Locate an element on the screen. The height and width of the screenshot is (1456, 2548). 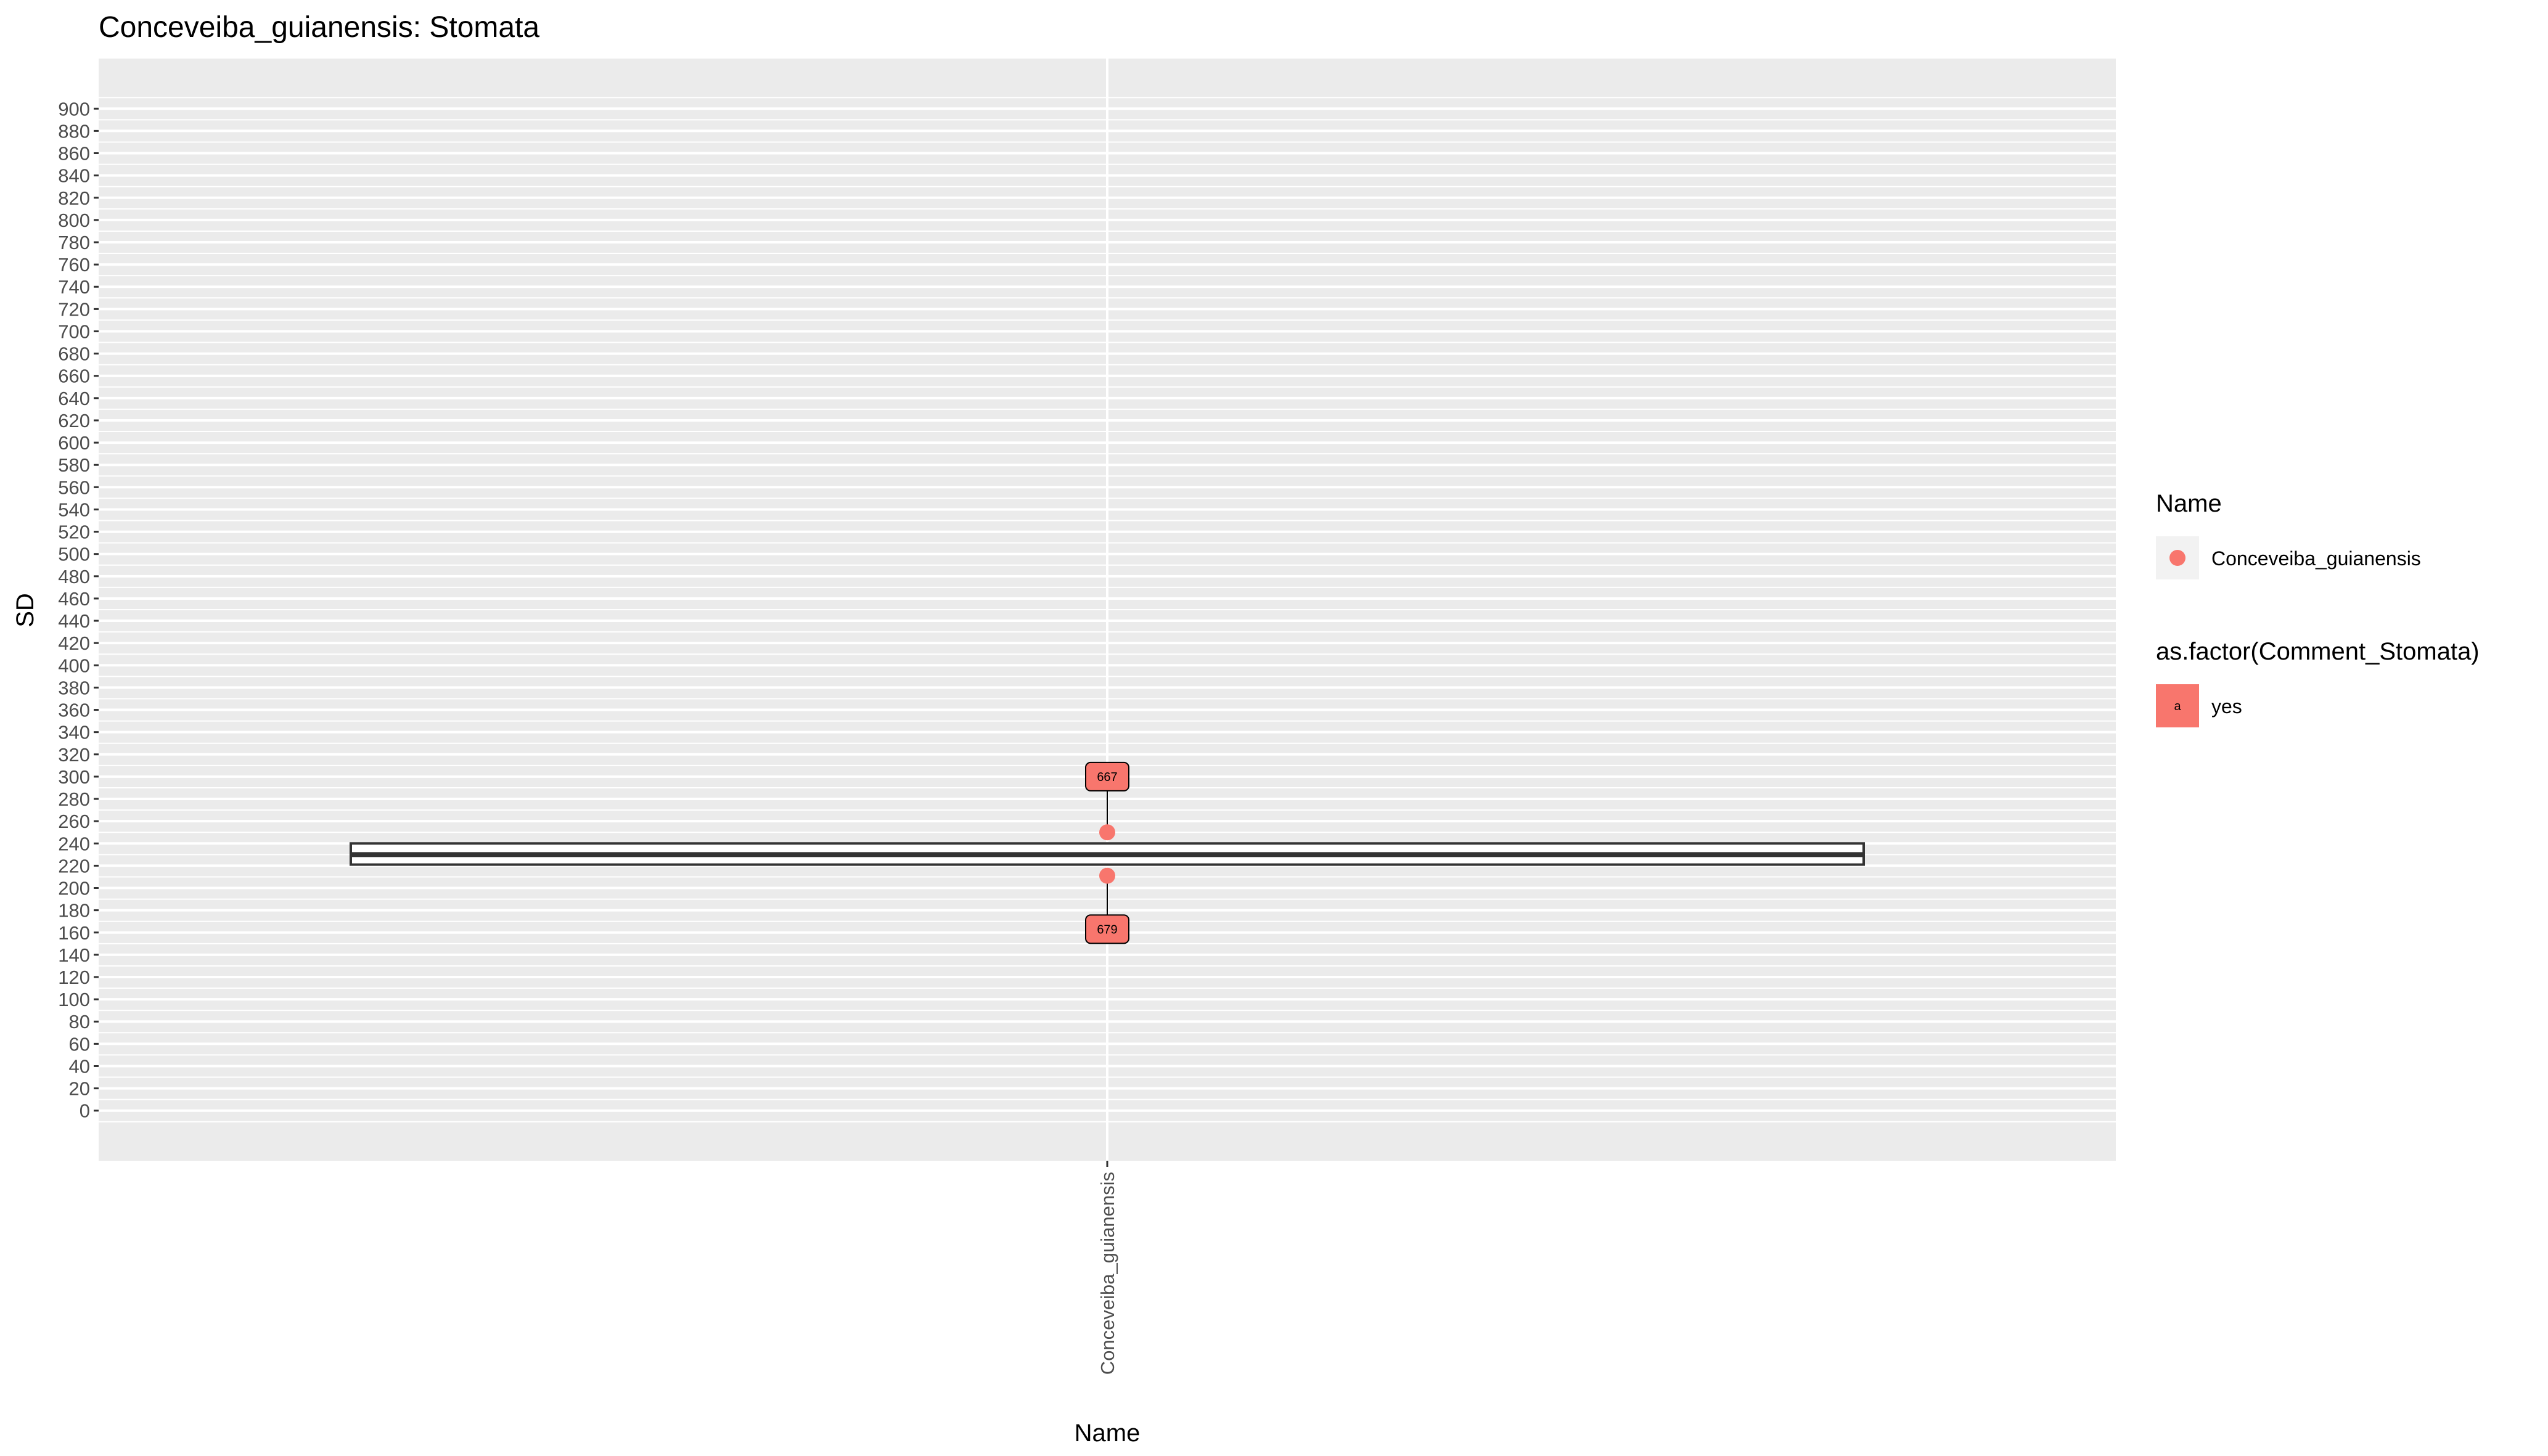
y-tick-label: 760 is located at coordinates (74, 265).